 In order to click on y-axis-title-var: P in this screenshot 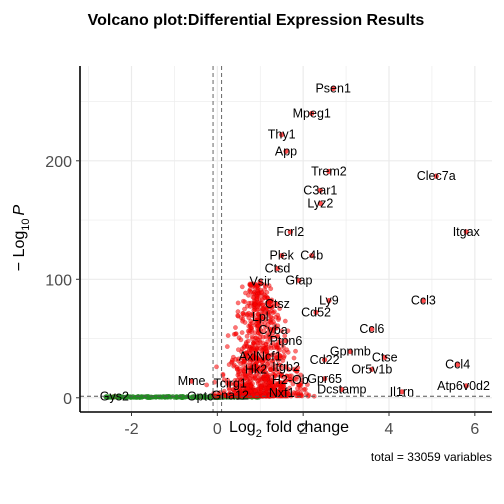, I will do `click(19, 209)`.